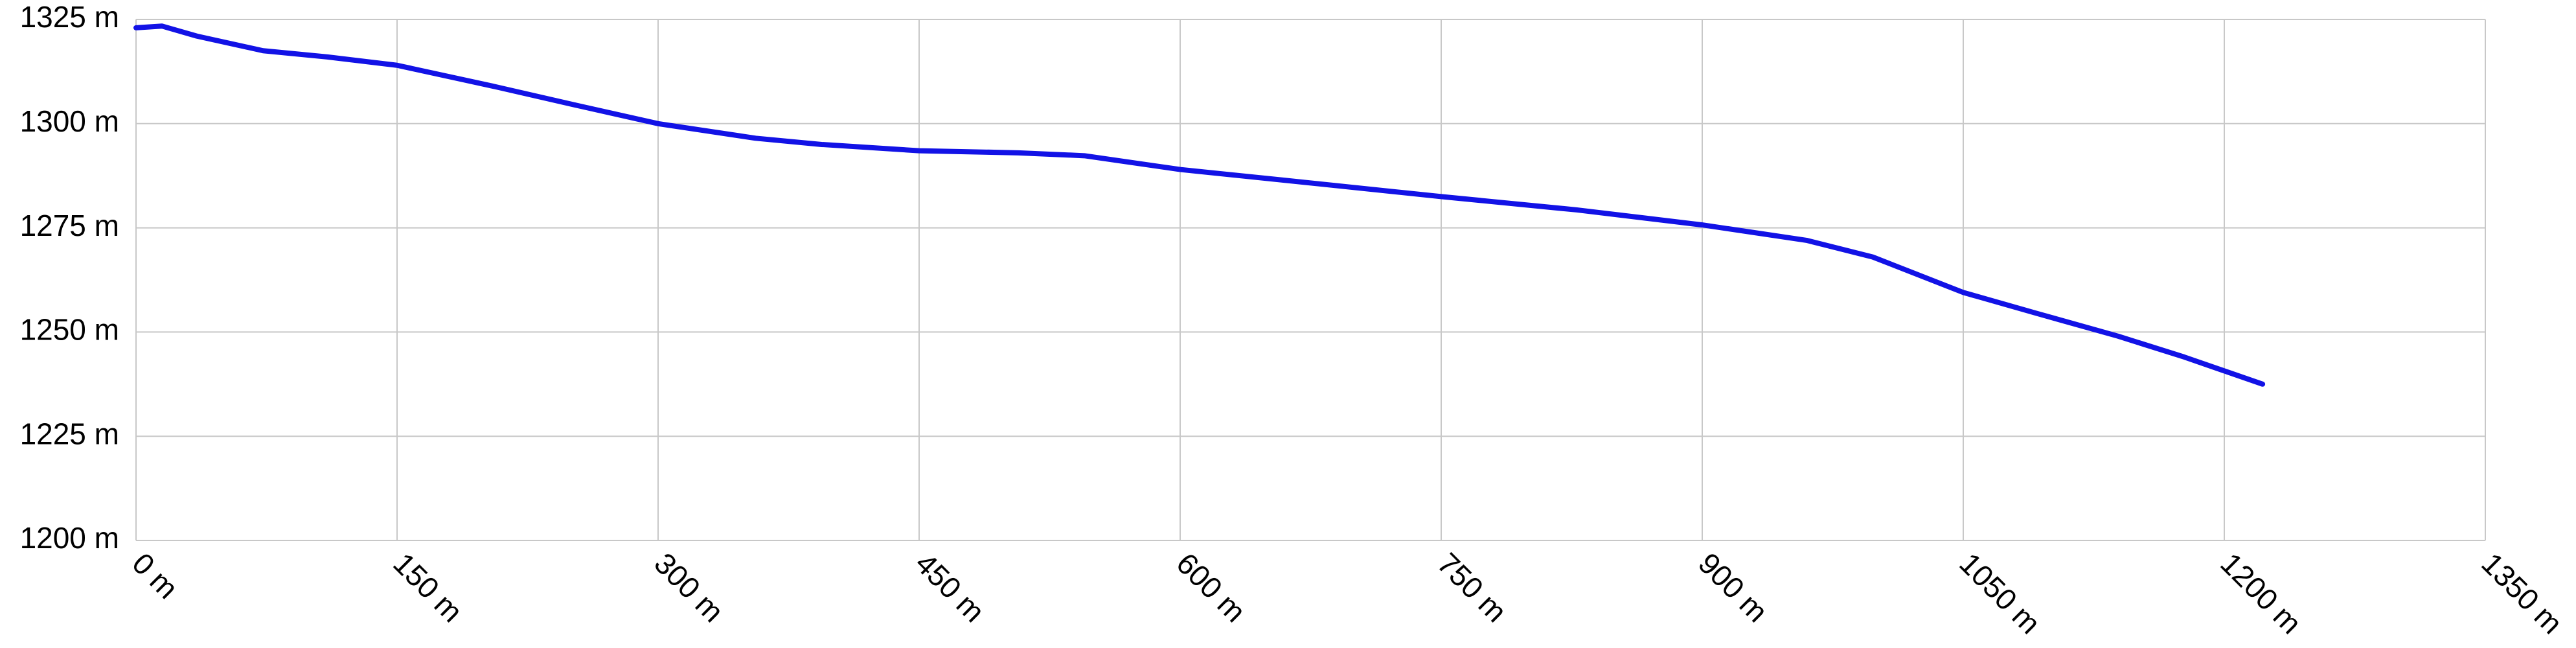  Describe the element at coordinates (2261, 593) in the screenshot. I see `x-tick-label: 1200 m` at that location.